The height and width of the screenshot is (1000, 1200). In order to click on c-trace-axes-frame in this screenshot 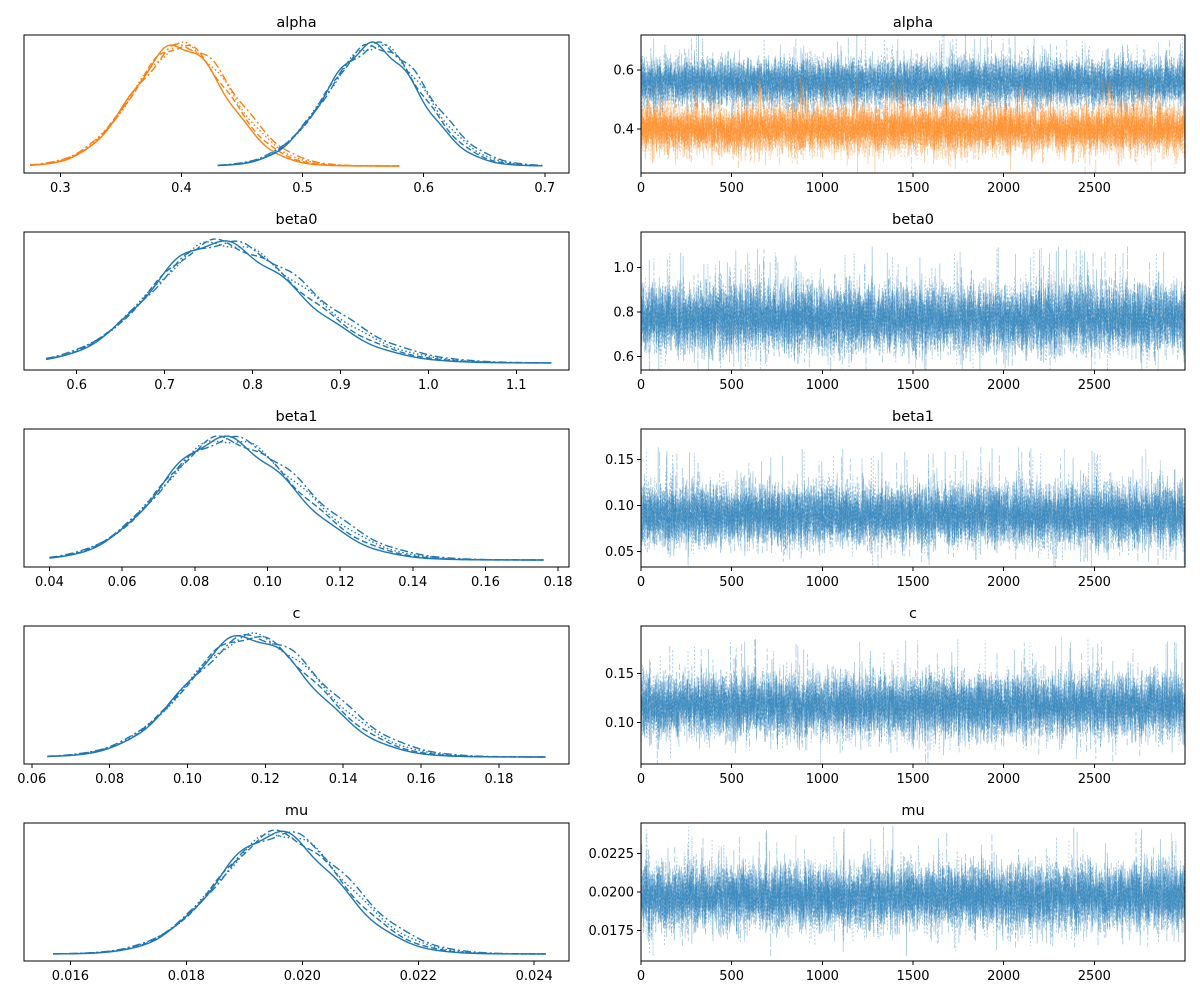, I will do `click(913, 695)`.